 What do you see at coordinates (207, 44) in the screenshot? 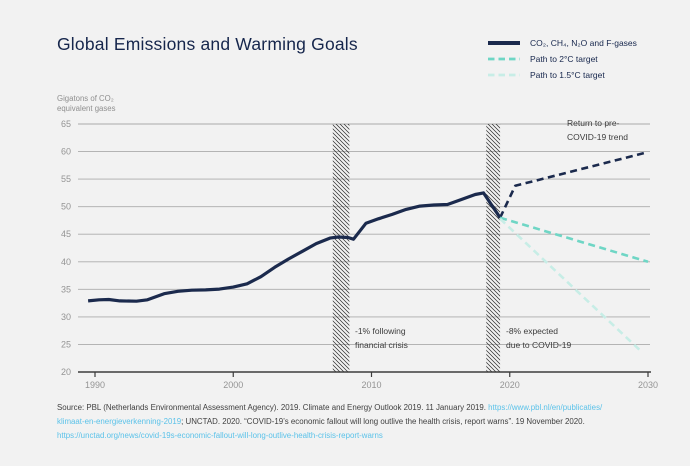
I see `page-title: Global Emissions and Warming Goals` at bounding box center [207, 44].